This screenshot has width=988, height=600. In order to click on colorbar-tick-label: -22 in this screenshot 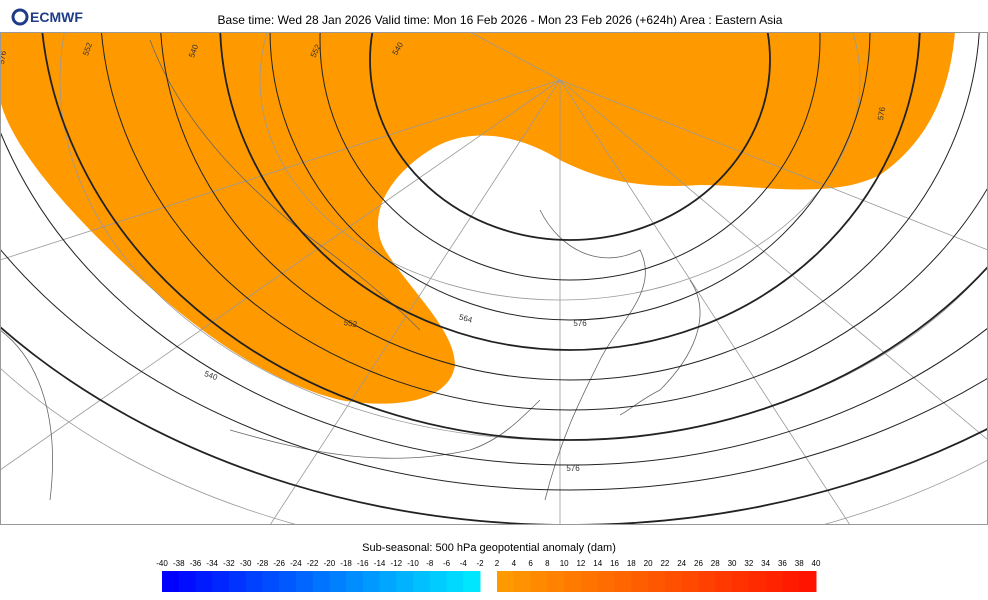, I will do `click(313, 563)`.